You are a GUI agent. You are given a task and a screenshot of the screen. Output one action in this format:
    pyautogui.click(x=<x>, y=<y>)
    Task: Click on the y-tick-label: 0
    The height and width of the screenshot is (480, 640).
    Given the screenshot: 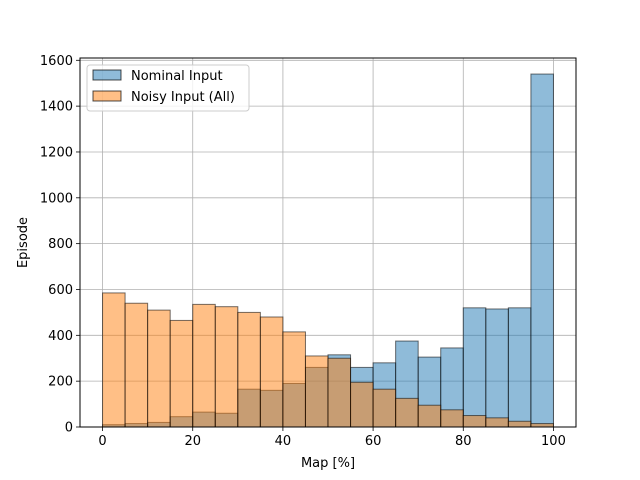 What is the action you would take?
    pyautogui.click(x=69, y=428)
    